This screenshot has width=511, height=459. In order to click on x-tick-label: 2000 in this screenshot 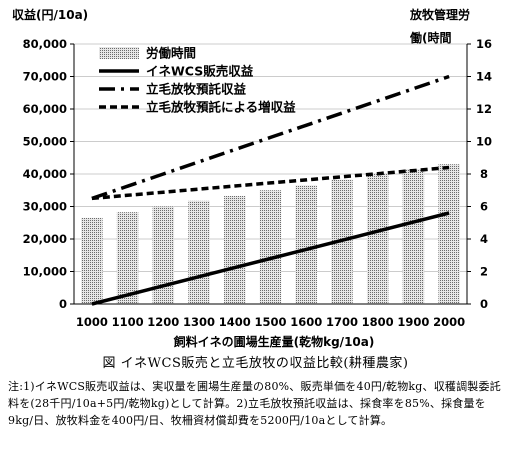, I will do `click(449, 322)`.